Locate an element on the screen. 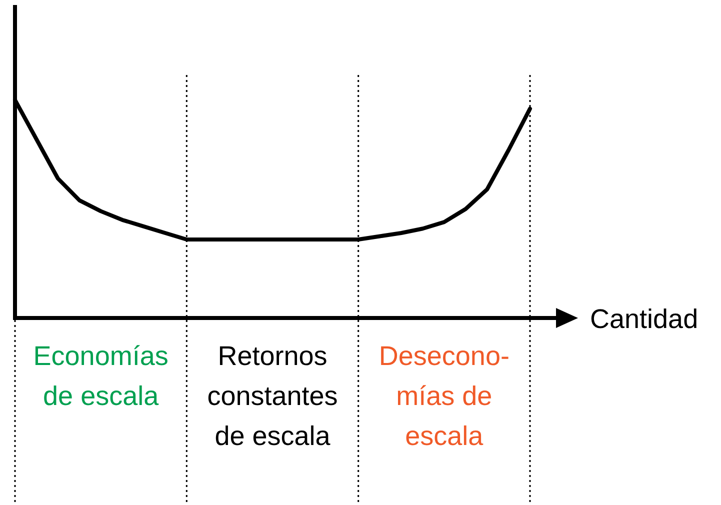 Image resolution: width=721 pixels, height=505 pixels. text: Economías de escala is located at coordinates (100, 376).